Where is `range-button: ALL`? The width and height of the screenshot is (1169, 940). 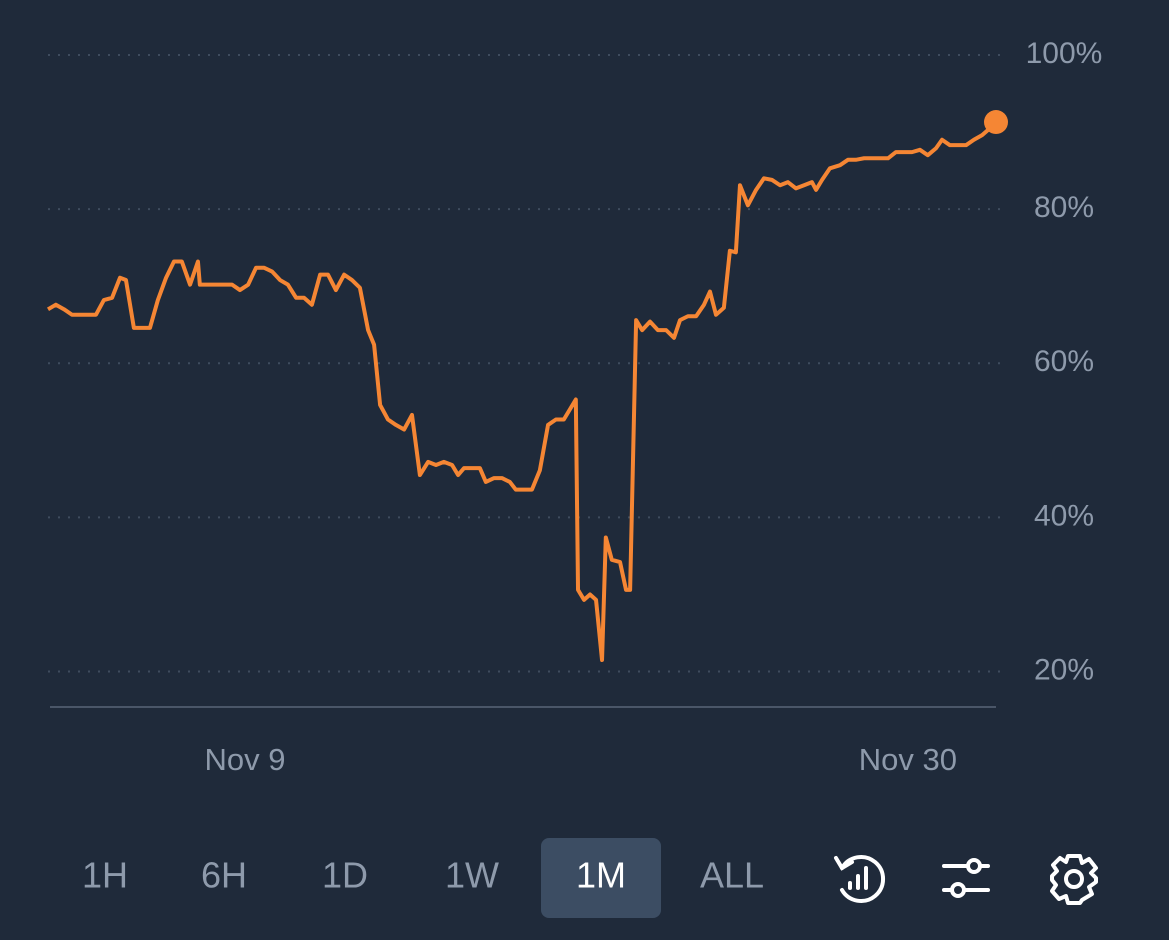
range-button: ALL is located at coordinates (732, 875).